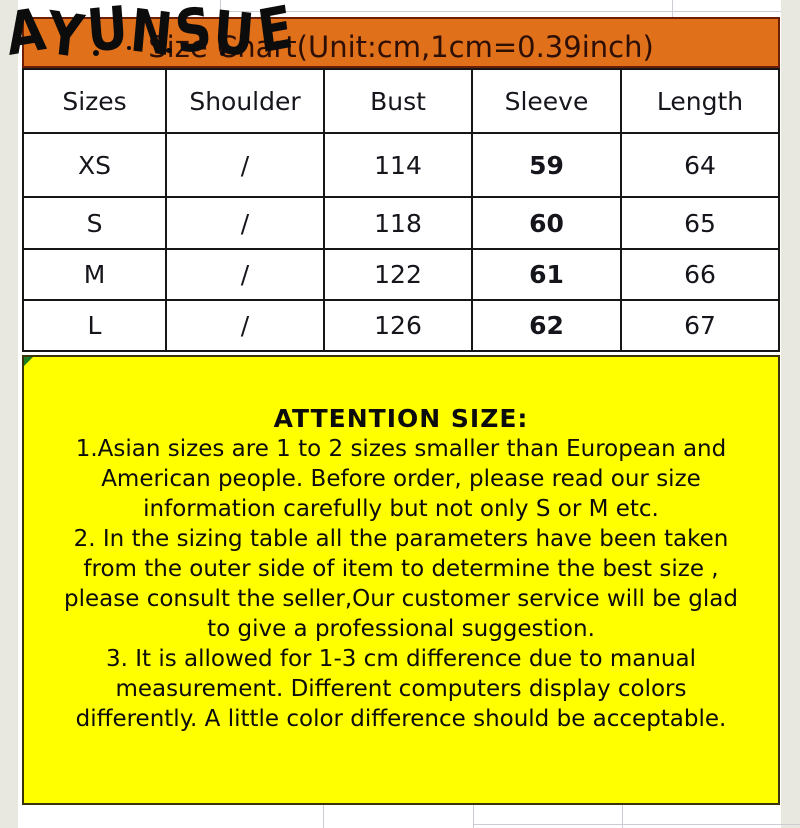  I want to click on column-header: Sizes, so click(94, 101).